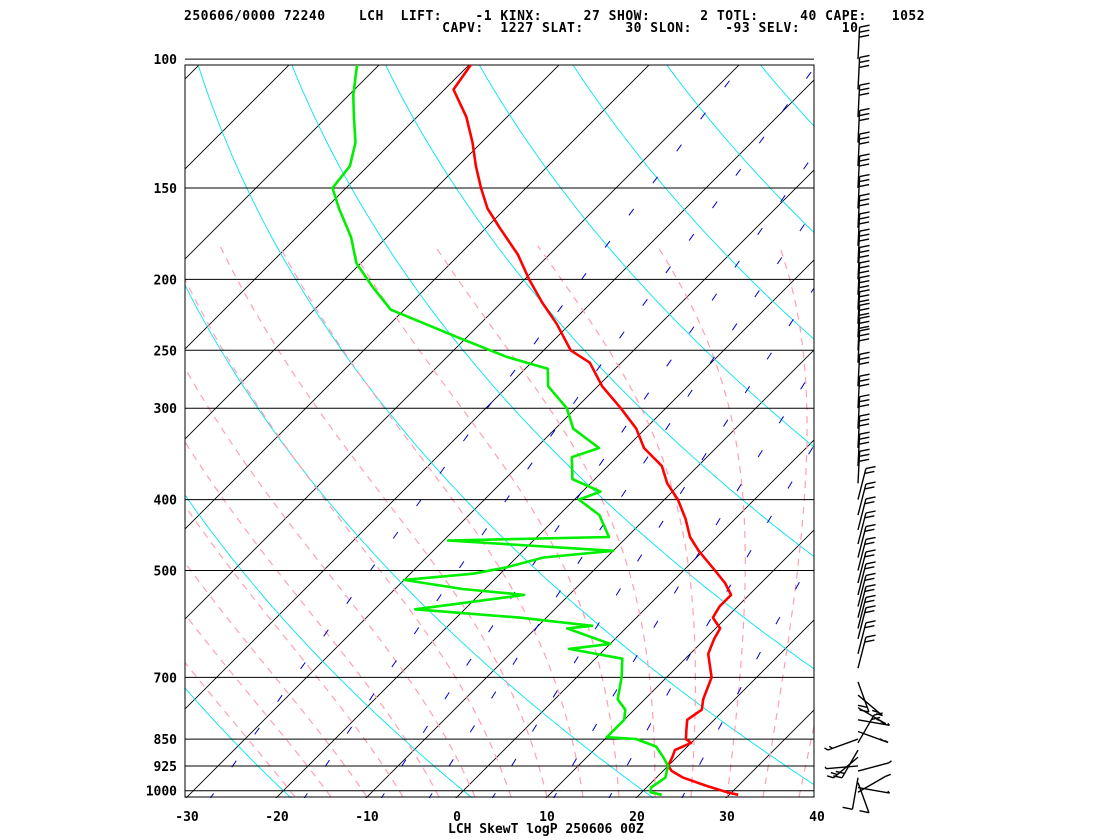 This screenshot has width=1120, height=840. I want to click on temperature-tick-label: 20, so click(637, 817).